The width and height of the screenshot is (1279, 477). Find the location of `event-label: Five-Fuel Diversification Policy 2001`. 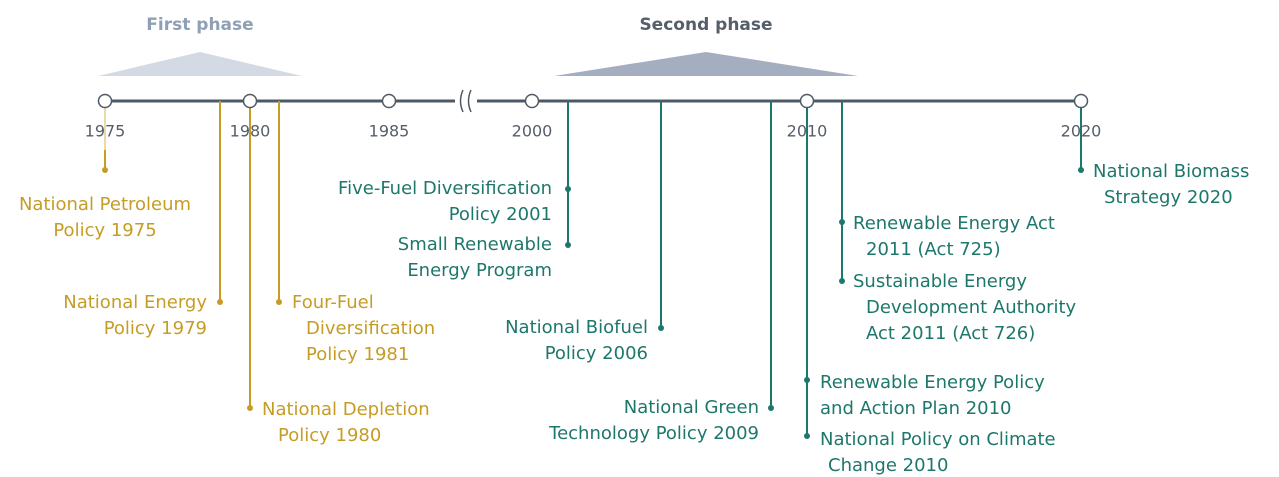

event-label: Five-Fuel Diversification Policy 2001 is located at coordinates (445, 201).